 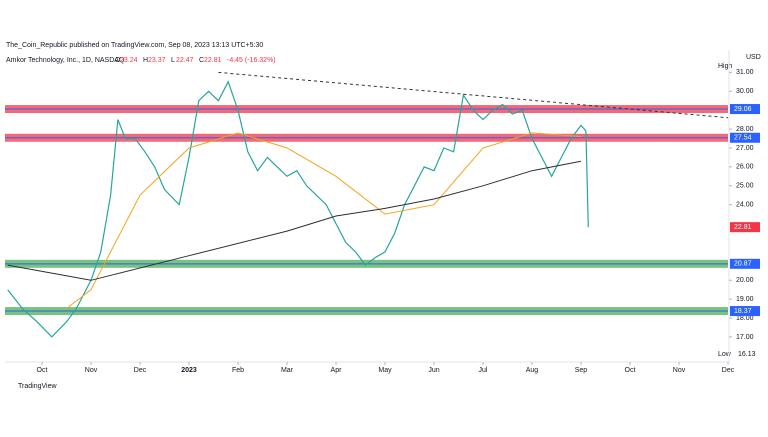 What do you see at coordinates (745, 129) in the screenshot?
I see `y-tick-label: 28.00` at bounding box center [745, 129].